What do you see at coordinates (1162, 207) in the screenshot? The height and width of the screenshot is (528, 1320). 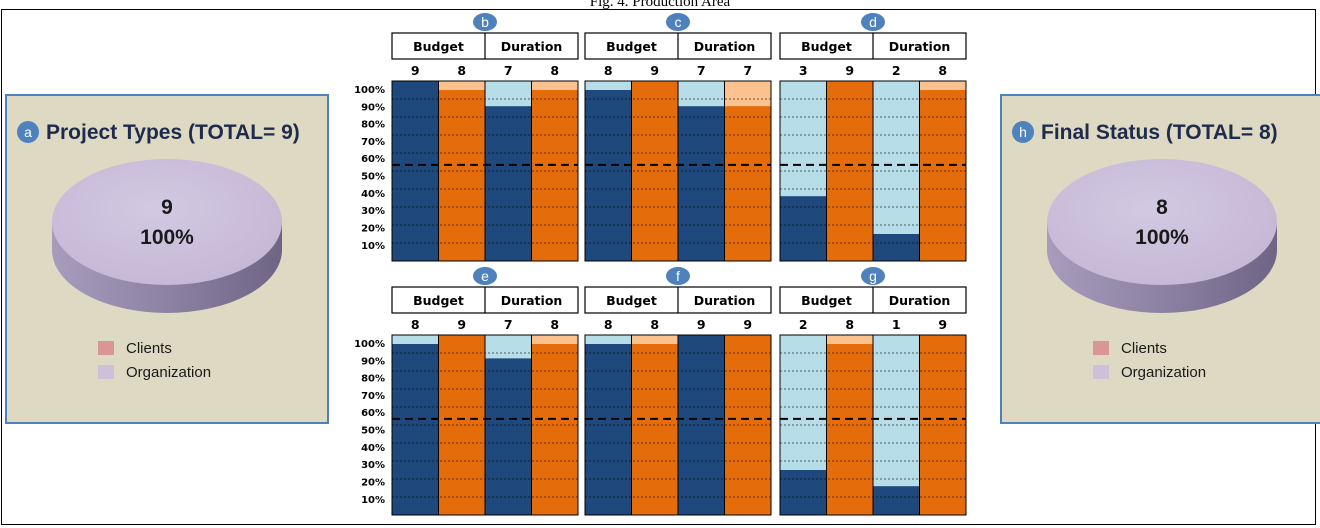 I see `pie-value-label: 8` at bounding box center [1162, 207].